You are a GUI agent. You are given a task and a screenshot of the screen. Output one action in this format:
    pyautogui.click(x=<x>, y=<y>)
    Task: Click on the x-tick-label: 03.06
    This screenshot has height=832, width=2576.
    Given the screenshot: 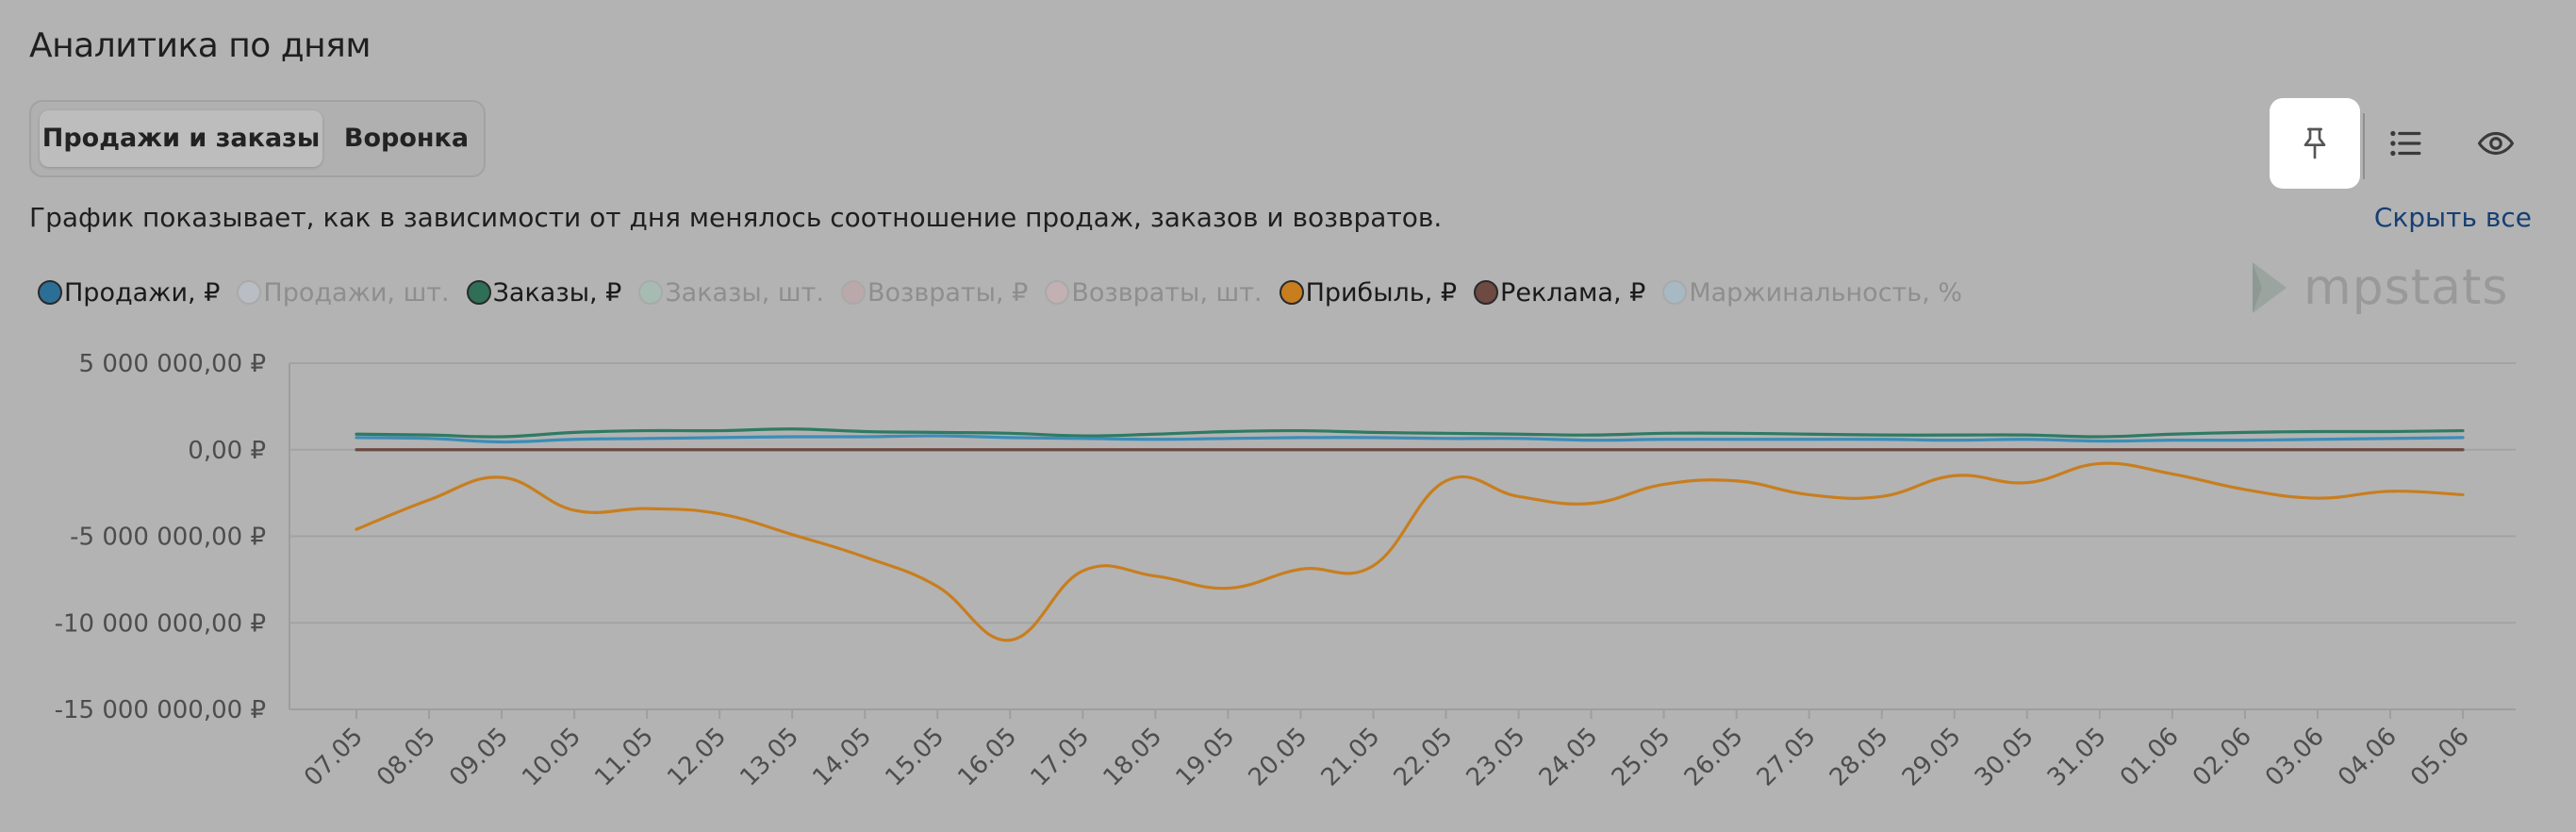 What is the action you would take?
    pyautogui.click(x=2295, y=757)
    